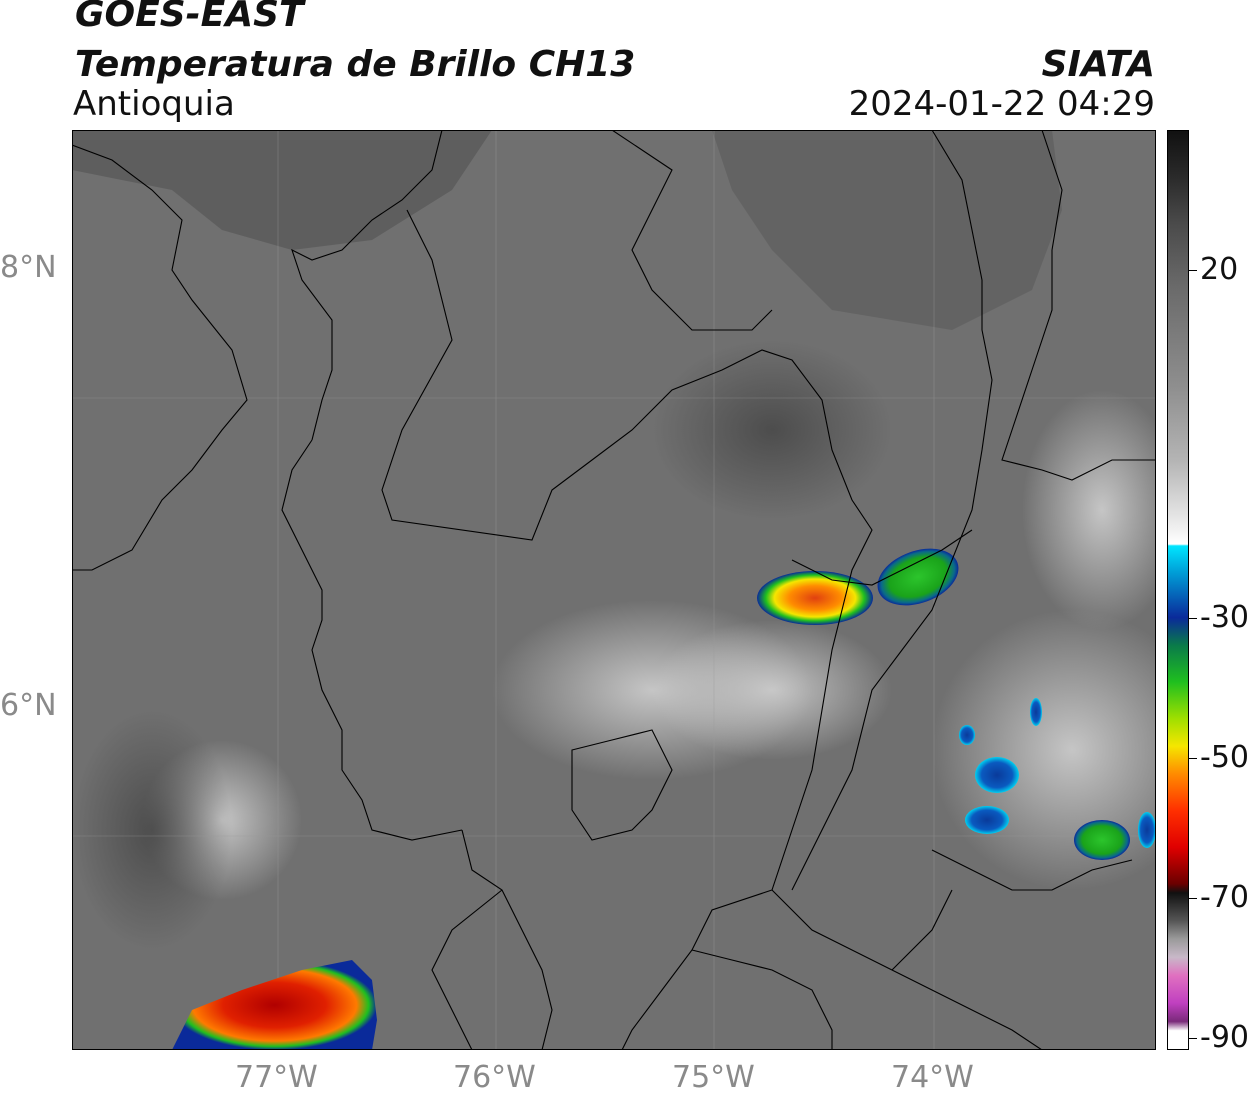 Image resolution: width=1252 pixels, height=1099 pixels. Describe the element at coordinates (28, 267) in the screenshot. I see `lat-label-8n: 8°N` at that location.